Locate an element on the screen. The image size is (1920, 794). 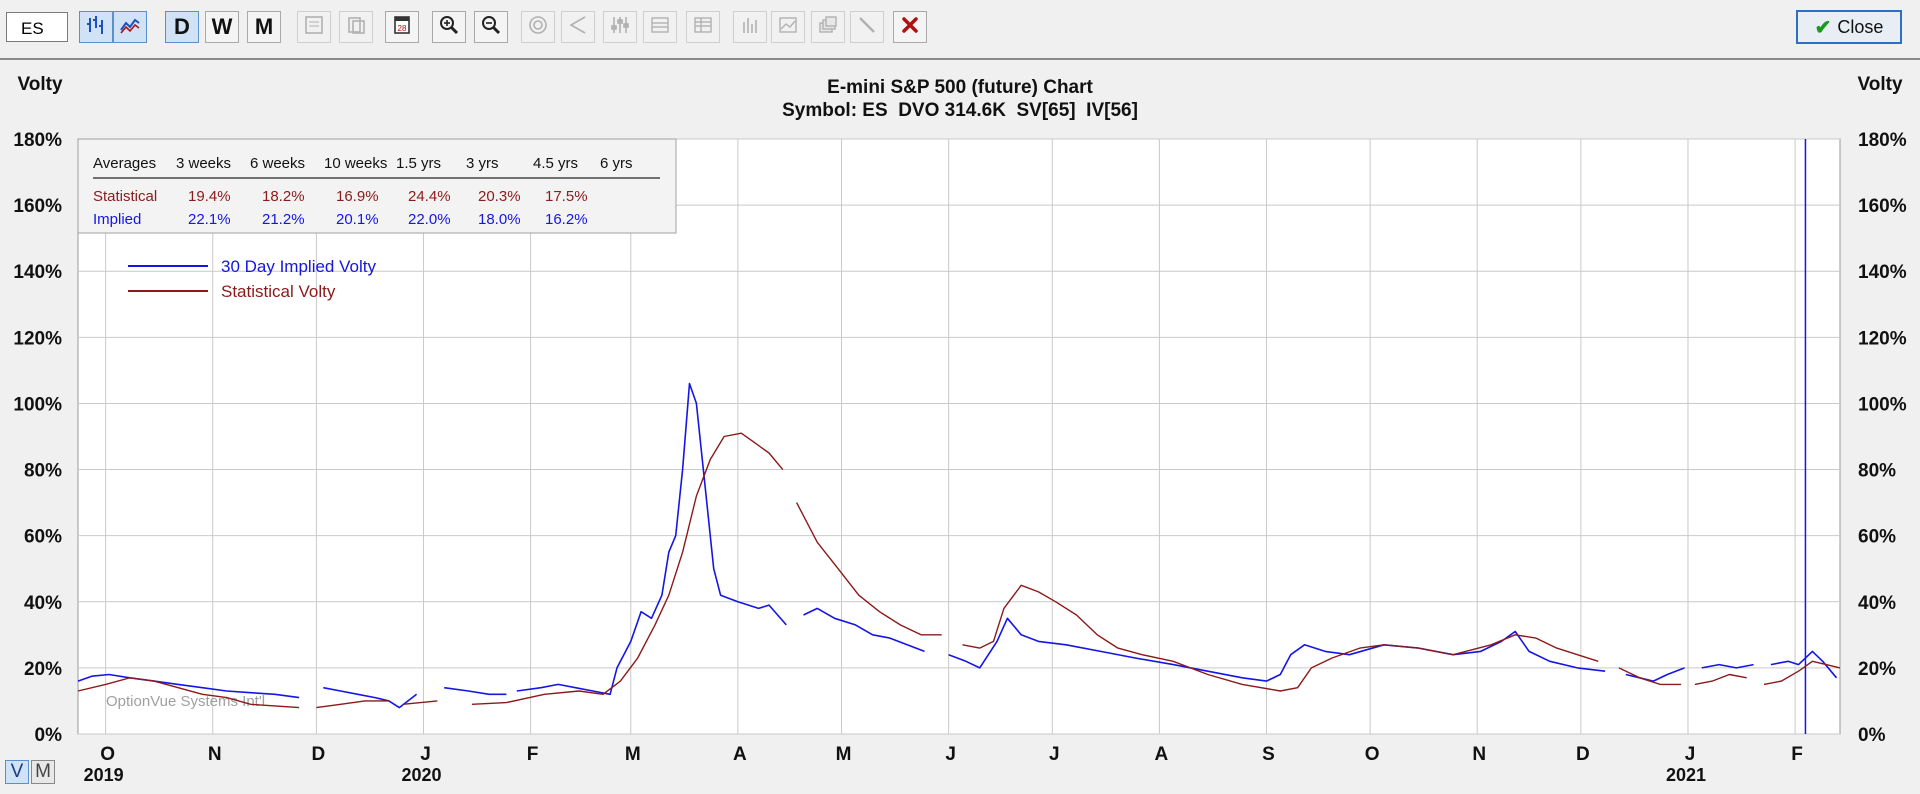
bars-icon is located at coordinates (750, 27).